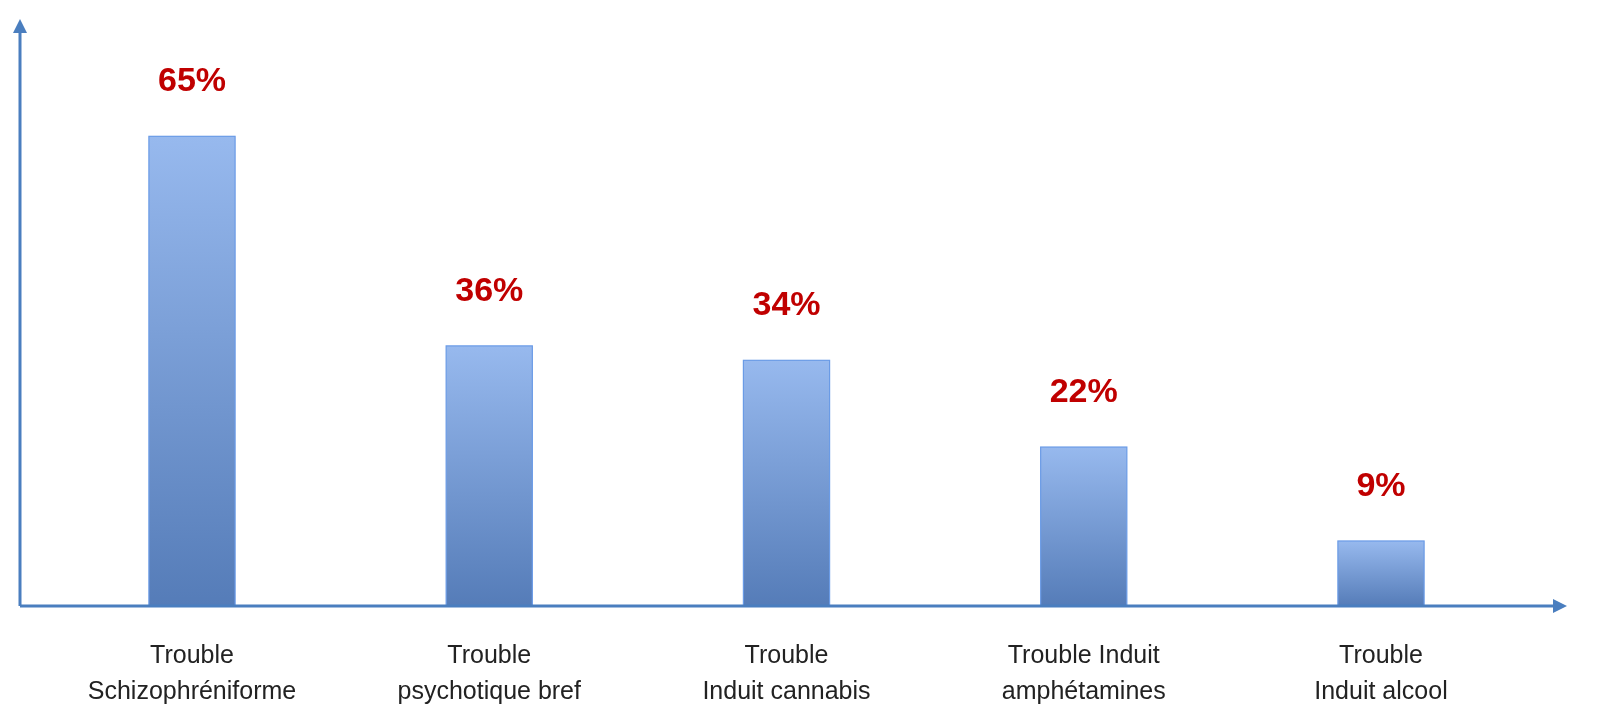 The image size is (1612, 719). Describe the element at coordinates (192, 672) in the screenshot. I see `x-tick-label: Trouble Schizophréniforme` at that location.